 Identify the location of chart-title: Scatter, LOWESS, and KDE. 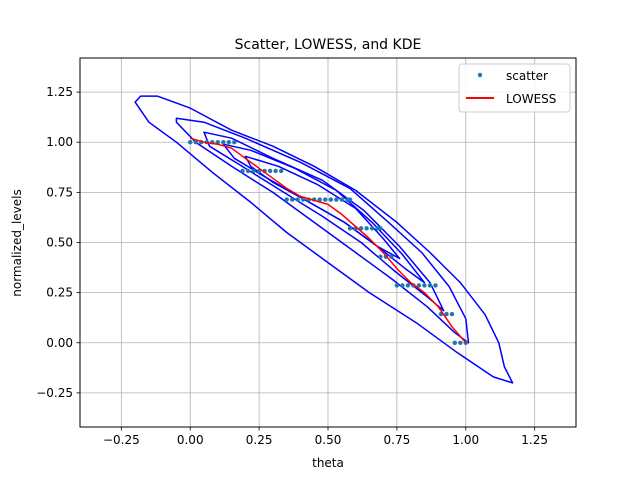
(328, 45).